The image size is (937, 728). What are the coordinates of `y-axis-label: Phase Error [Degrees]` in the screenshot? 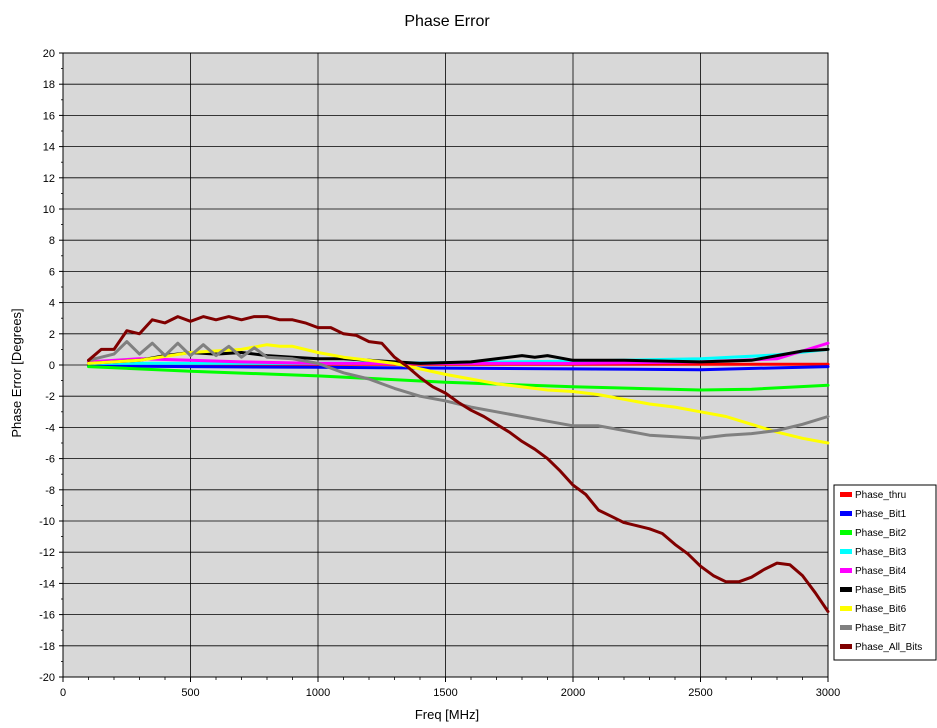 It's located at (16, 372).